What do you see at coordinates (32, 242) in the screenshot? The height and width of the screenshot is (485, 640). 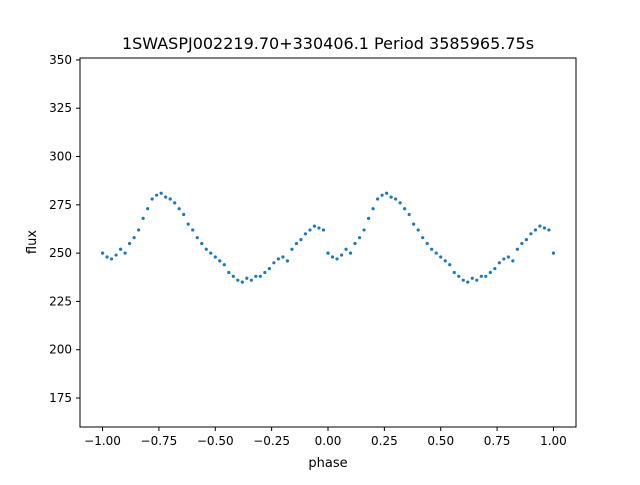 I see `y-axis-label: flux` at bounding box center [32, 242].